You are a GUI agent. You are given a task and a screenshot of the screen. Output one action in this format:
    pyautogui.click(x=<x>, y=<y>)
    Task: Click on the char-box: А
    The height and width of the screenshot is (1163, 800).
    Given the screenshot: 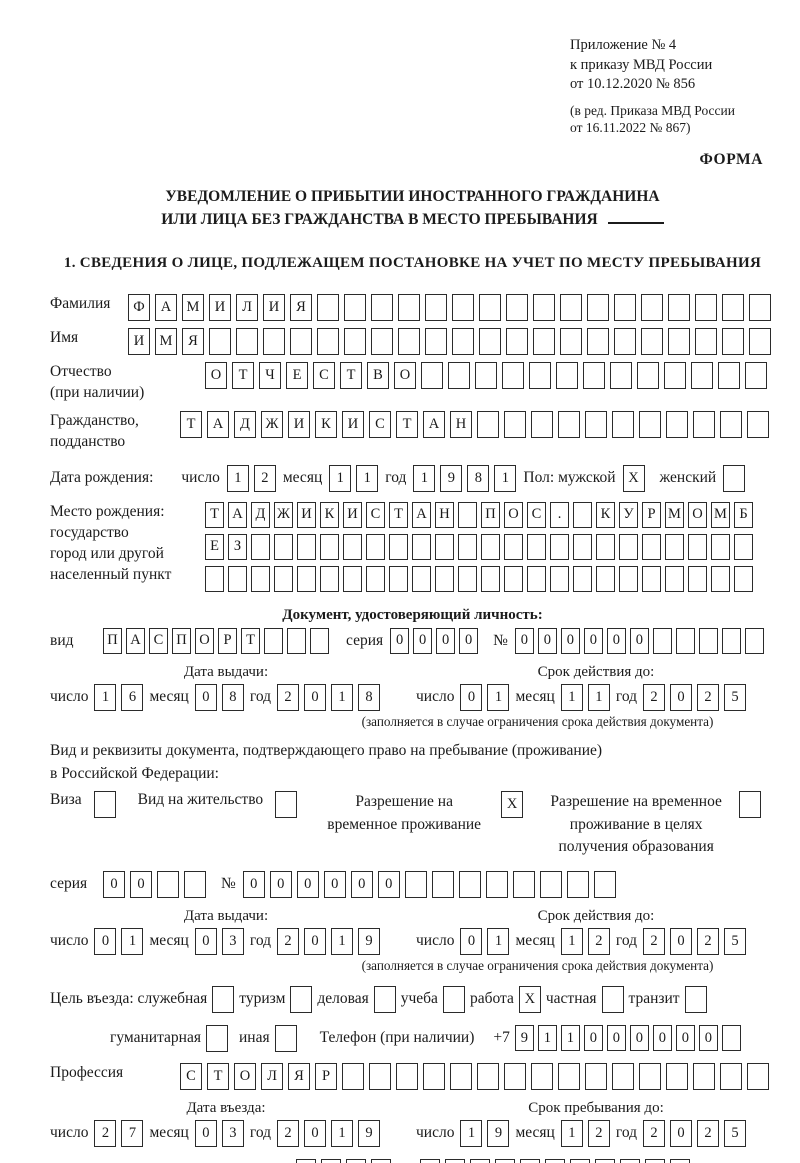 What is the action you would take?
    pyautogui.click(x=434, y=425)
    